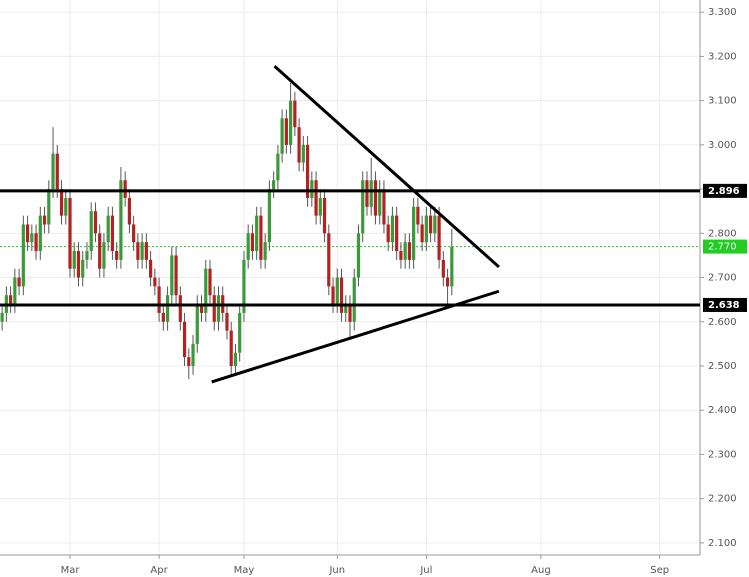 This screenshot has height=577, width=749. What do you see at coordinates (71, 570) in the screenshot?
I see `x-tick-label: Mar` at bounding box center [71, 570].